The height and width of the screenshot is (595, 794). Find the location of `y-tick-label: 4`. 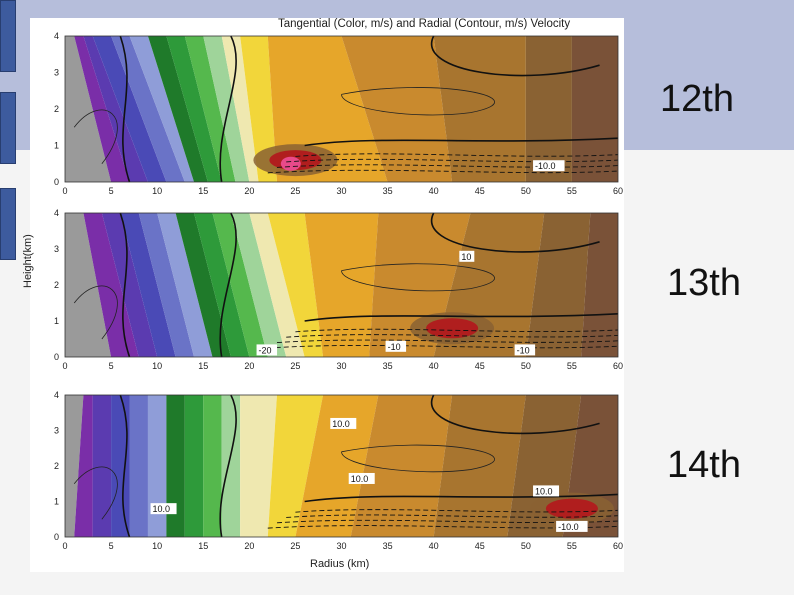

y-tick-label: 4 is located at coordinates (56, 395).